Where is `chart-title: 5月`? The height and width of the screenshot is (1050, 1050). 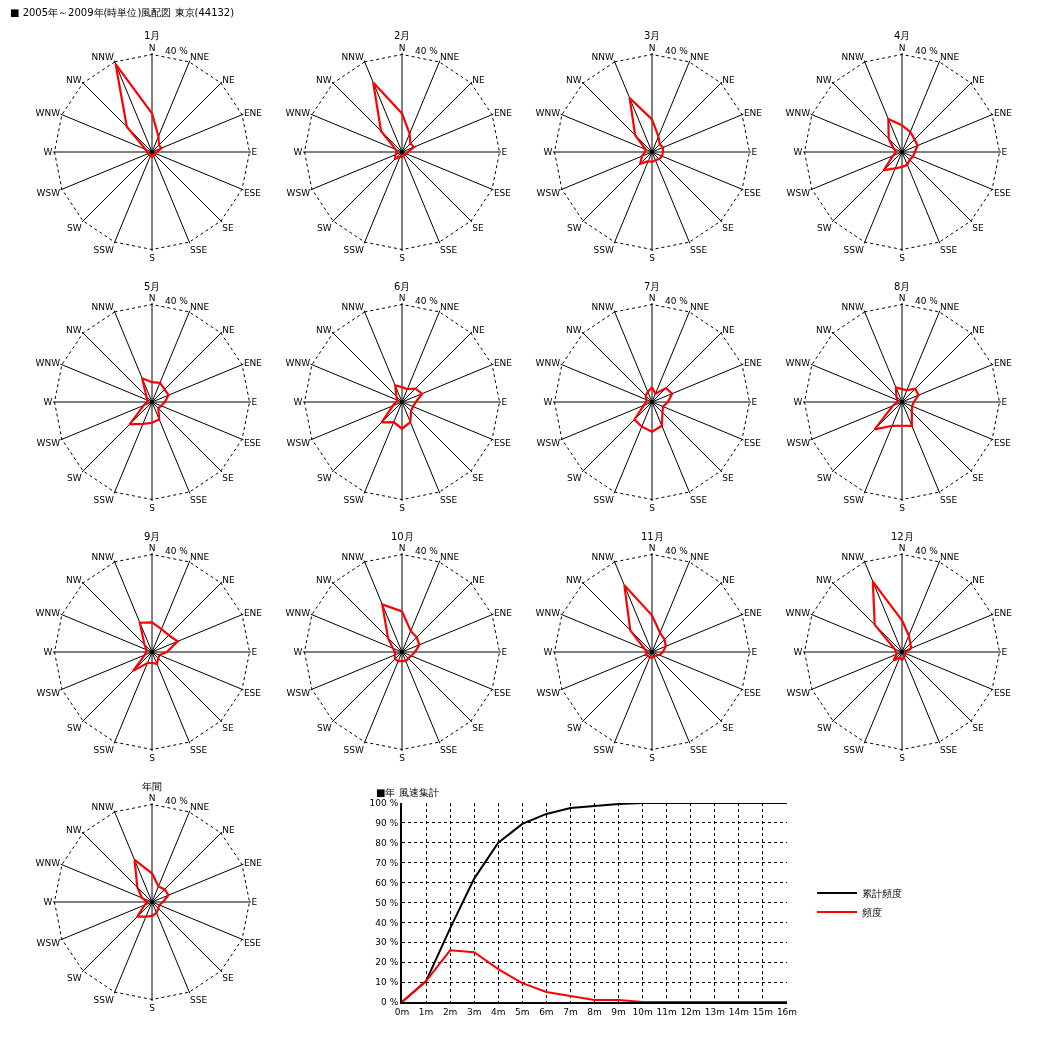
chart-title: 5月 is located at coordinates (152, 286).